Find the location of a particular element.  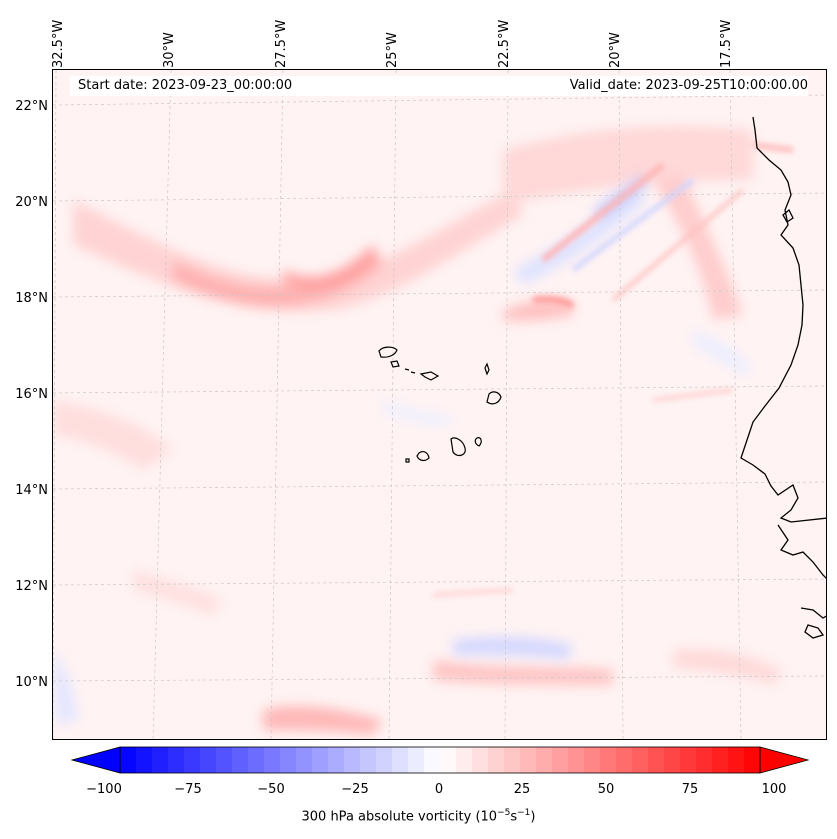

lat-label-14n: 14°N is located at coordinates (31, 490).